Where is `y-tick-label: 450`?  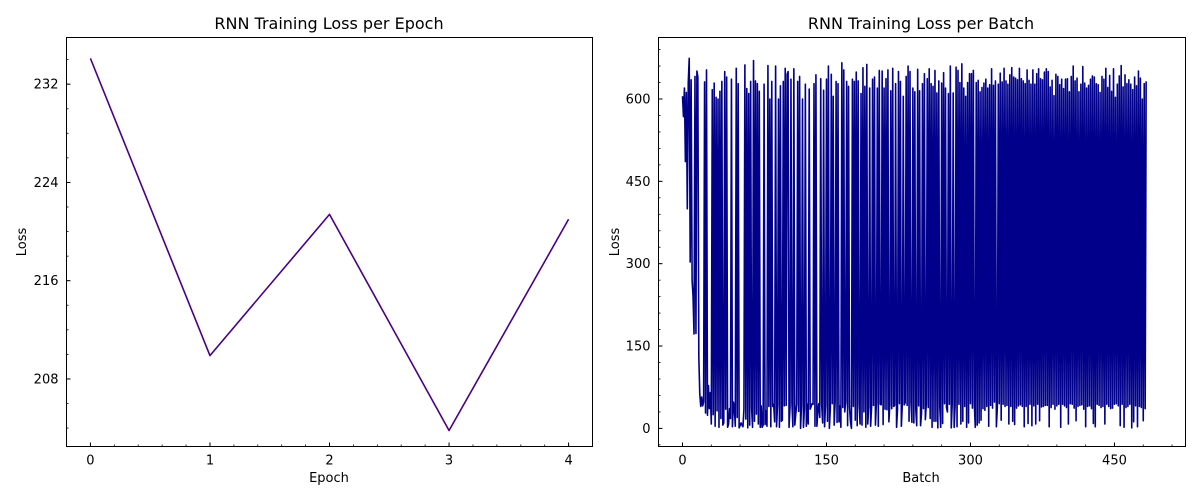
y-tick-label: 450 is located at coordinates (638, 182).